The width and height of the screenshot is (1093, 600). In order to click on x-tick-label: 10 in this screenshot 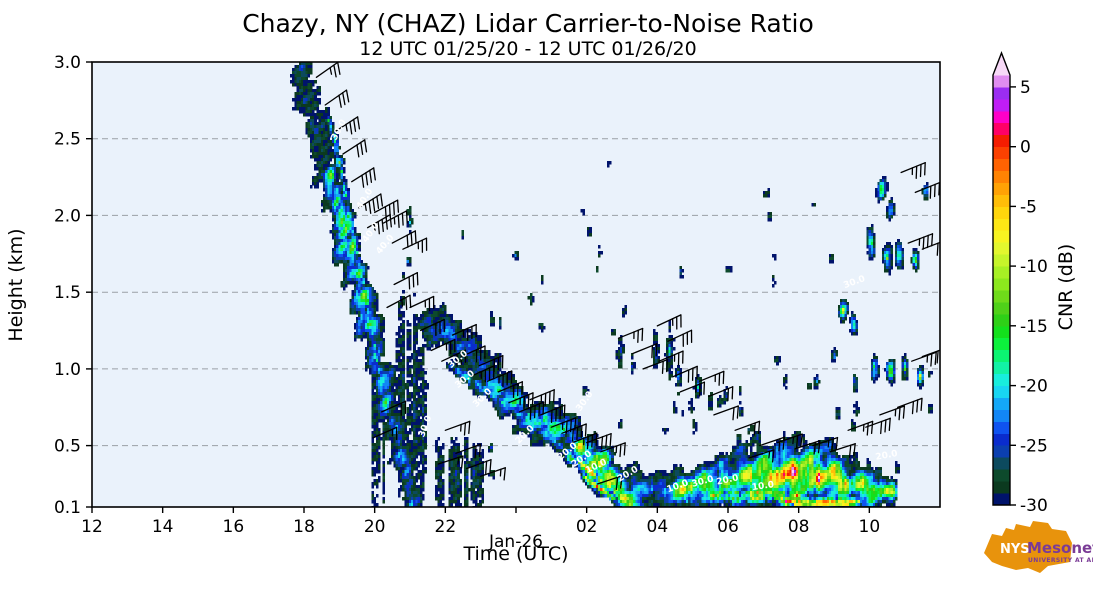, I will do `click(870, 527)`.